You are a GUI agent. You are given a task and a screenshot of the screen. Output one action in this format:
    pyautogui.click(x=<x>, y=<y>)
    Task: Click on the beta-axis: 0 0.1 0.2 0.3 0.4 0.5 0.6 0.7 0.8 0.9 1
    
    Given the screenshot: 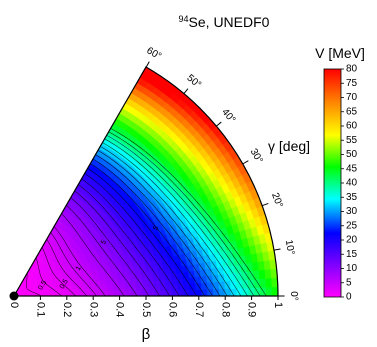 What is the action you would take?
    pyautogui.click(x=146, y=306)
    